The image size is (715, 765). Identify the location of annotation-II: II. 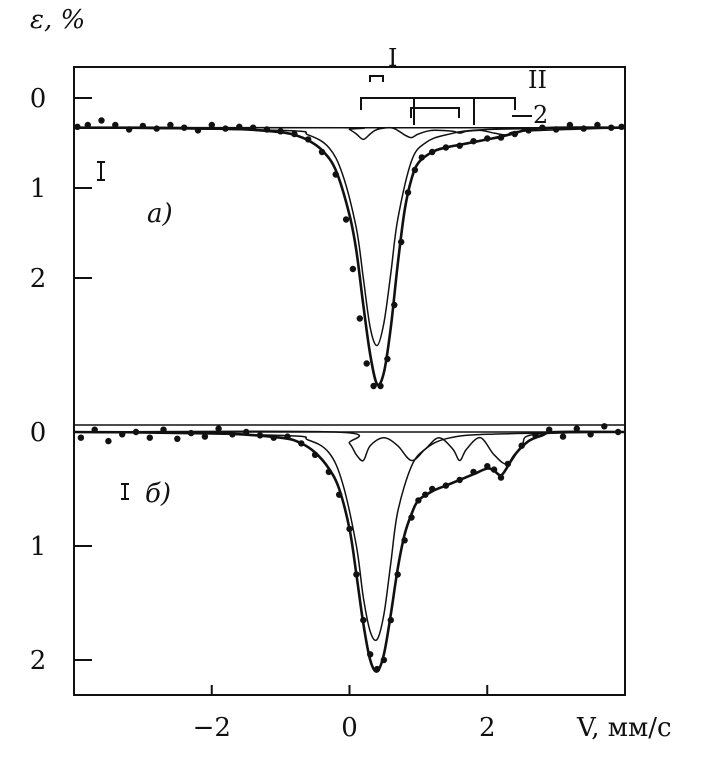
(537, 80).